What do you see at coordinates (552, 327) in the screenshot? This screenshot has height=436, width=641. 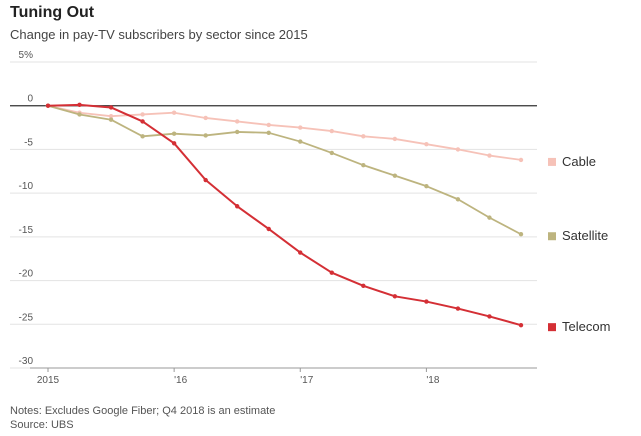 I see `legend-swatch-telecom` at bounding box center [552, 327].